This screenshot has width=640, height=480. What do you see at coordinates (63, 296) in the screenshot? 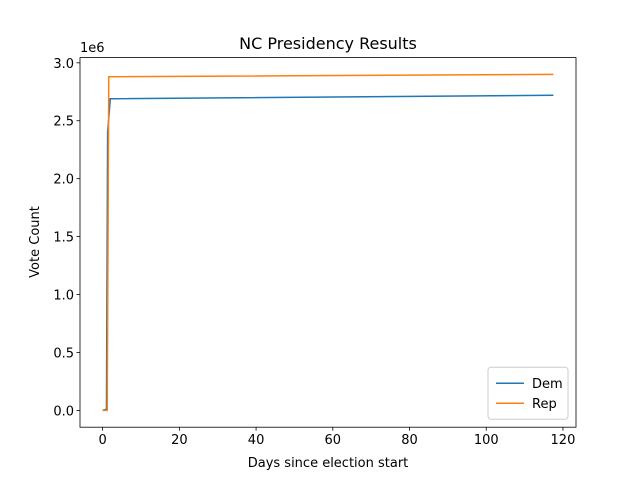
I see `y-tick-label: 1.0` at bounding box center [63, 296].